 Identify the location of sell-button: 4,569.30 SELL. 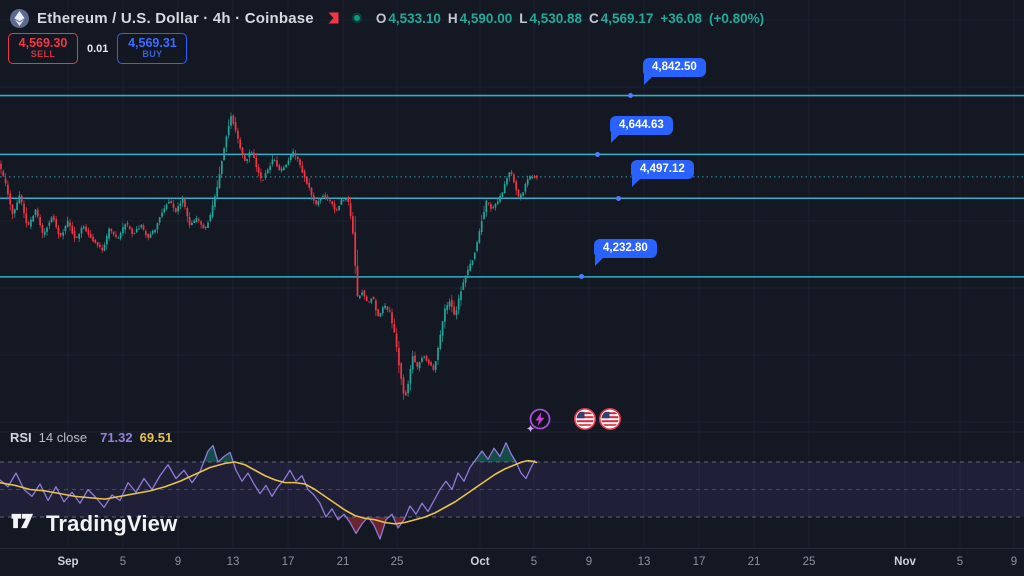
(43, 48).